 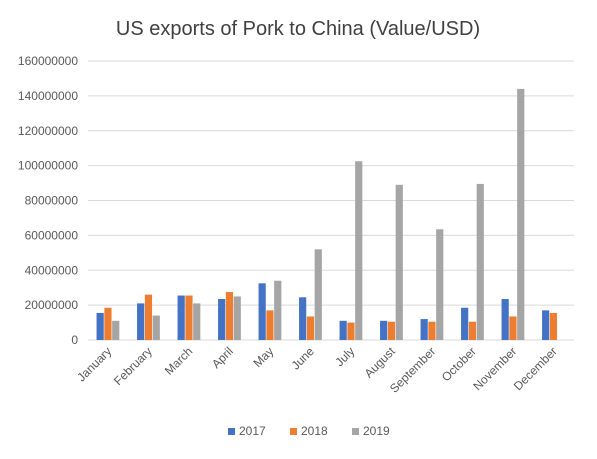 What do you see at coordinates (252, 431) in the screenshot?
I see `legend-label-2017: 2017` at bounding box center [252, 431].